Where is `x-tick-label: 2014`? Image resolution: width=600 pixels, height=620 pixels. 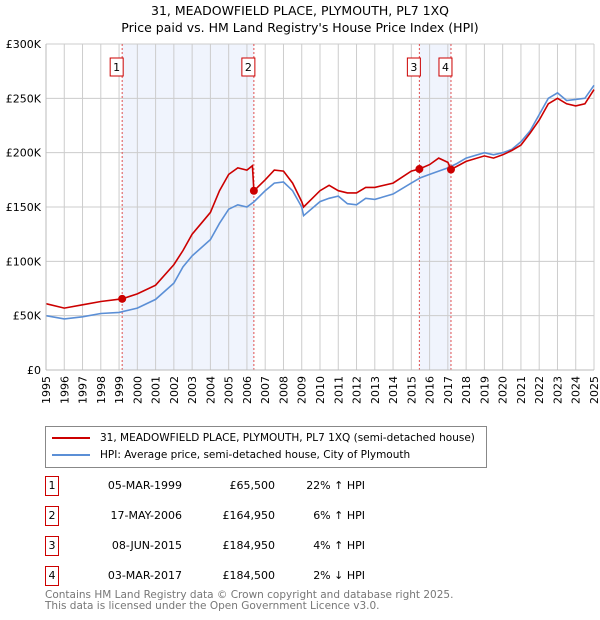 x-tick-label: 2014 is located at coordinates (393, 390).